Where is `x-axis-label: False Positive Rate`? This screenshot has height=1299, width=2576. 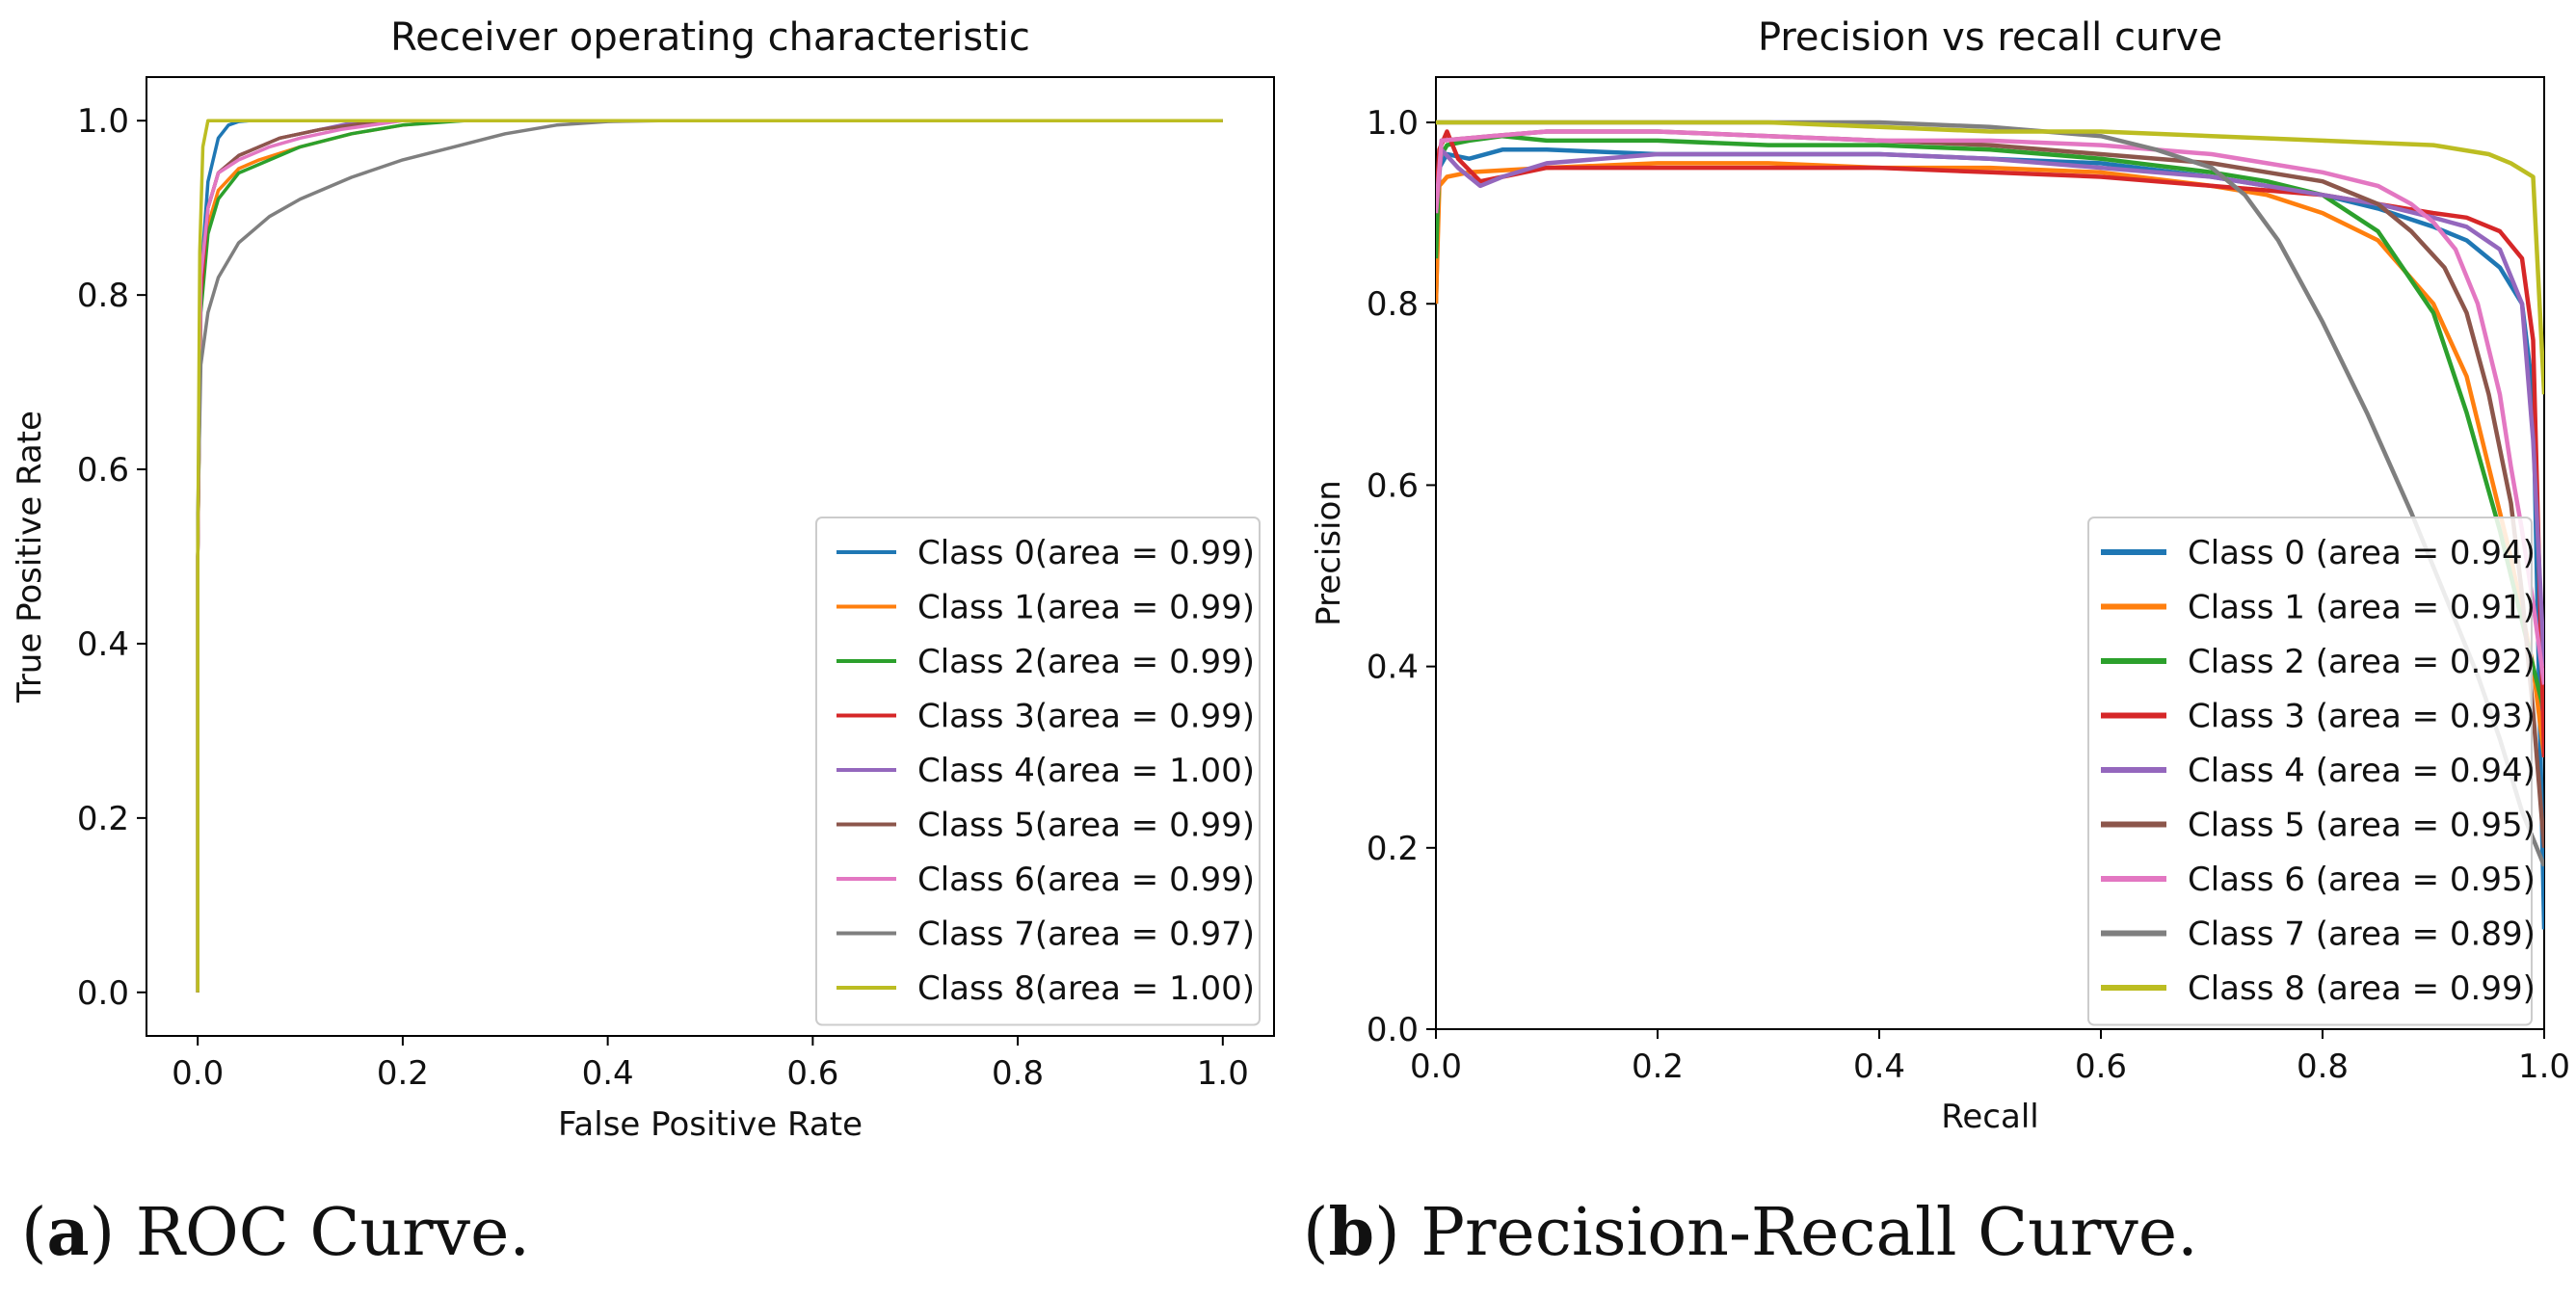 x-axis-label: False Positive Rate is located at coordinates (710, 1124).